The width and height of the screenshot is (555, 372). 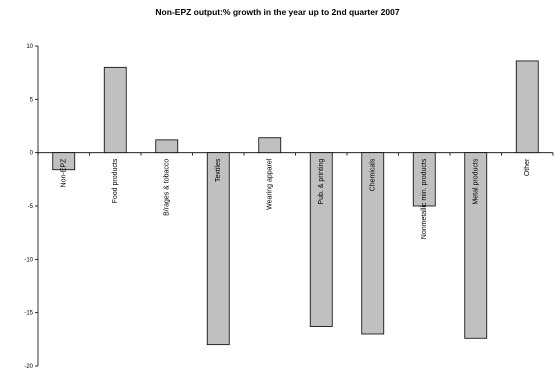 What do you see at coordinates (32, 154) in the screenshot?
I see `y-tick-label: 0` at bounding box center [32, 154].